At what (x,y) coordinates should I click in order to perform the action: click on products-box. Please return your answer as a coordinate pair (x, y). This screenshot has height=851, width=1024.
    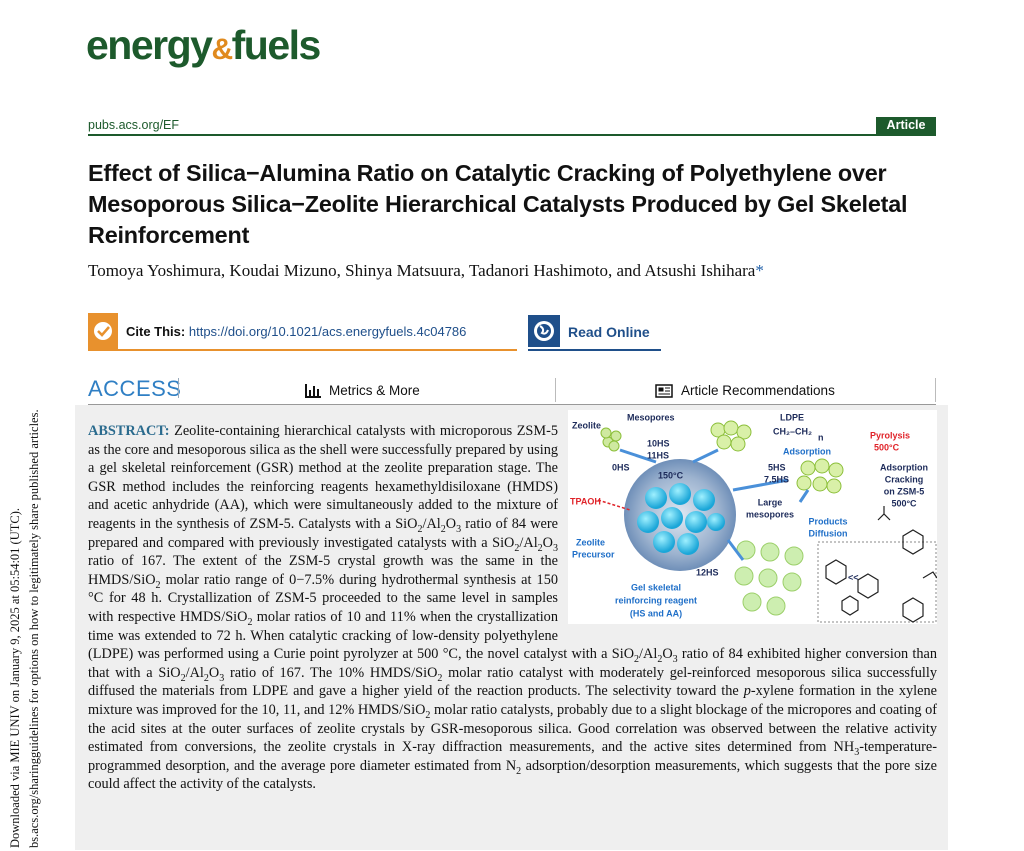
    Looking at the image, I should click on (877, 582).